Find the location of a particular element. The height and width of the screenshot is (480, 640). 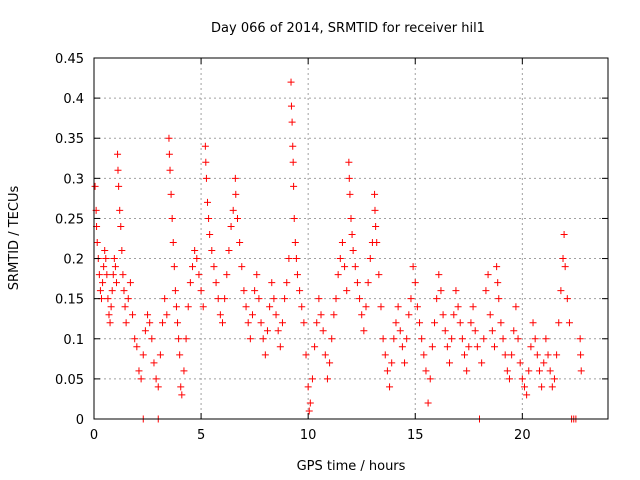

y-tick-label: 0.05 is located at coordinates (69, 380).